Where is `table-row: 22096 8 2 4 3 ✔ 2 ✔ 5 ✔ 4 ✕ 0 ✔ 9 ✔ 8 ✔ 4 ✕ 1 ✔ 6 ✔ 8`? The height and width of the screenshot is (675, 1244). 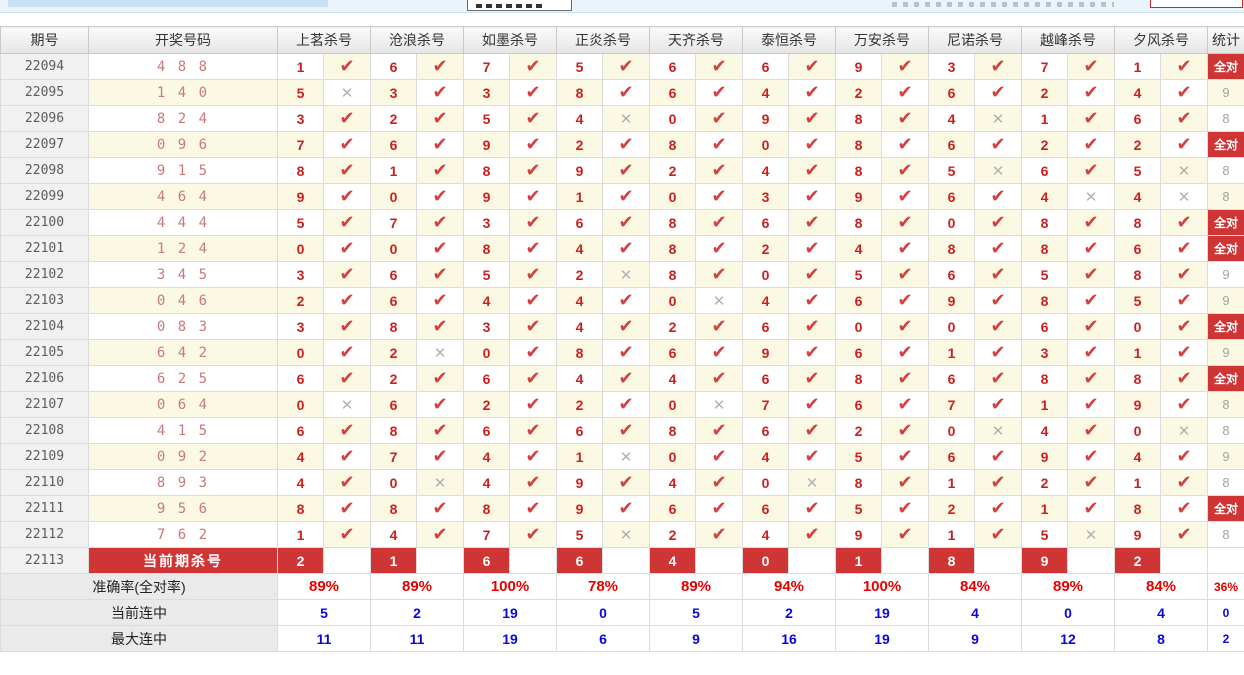
table-row: 22096 8 2 4 3 ✔ 2 ✔ 5 ✔ 4 ✕ 0 ✔ 9 ✔ 8 ✔ 4 ✕ 1 ✔ 6 ✔ 8 is located at coordinates (622, 118).